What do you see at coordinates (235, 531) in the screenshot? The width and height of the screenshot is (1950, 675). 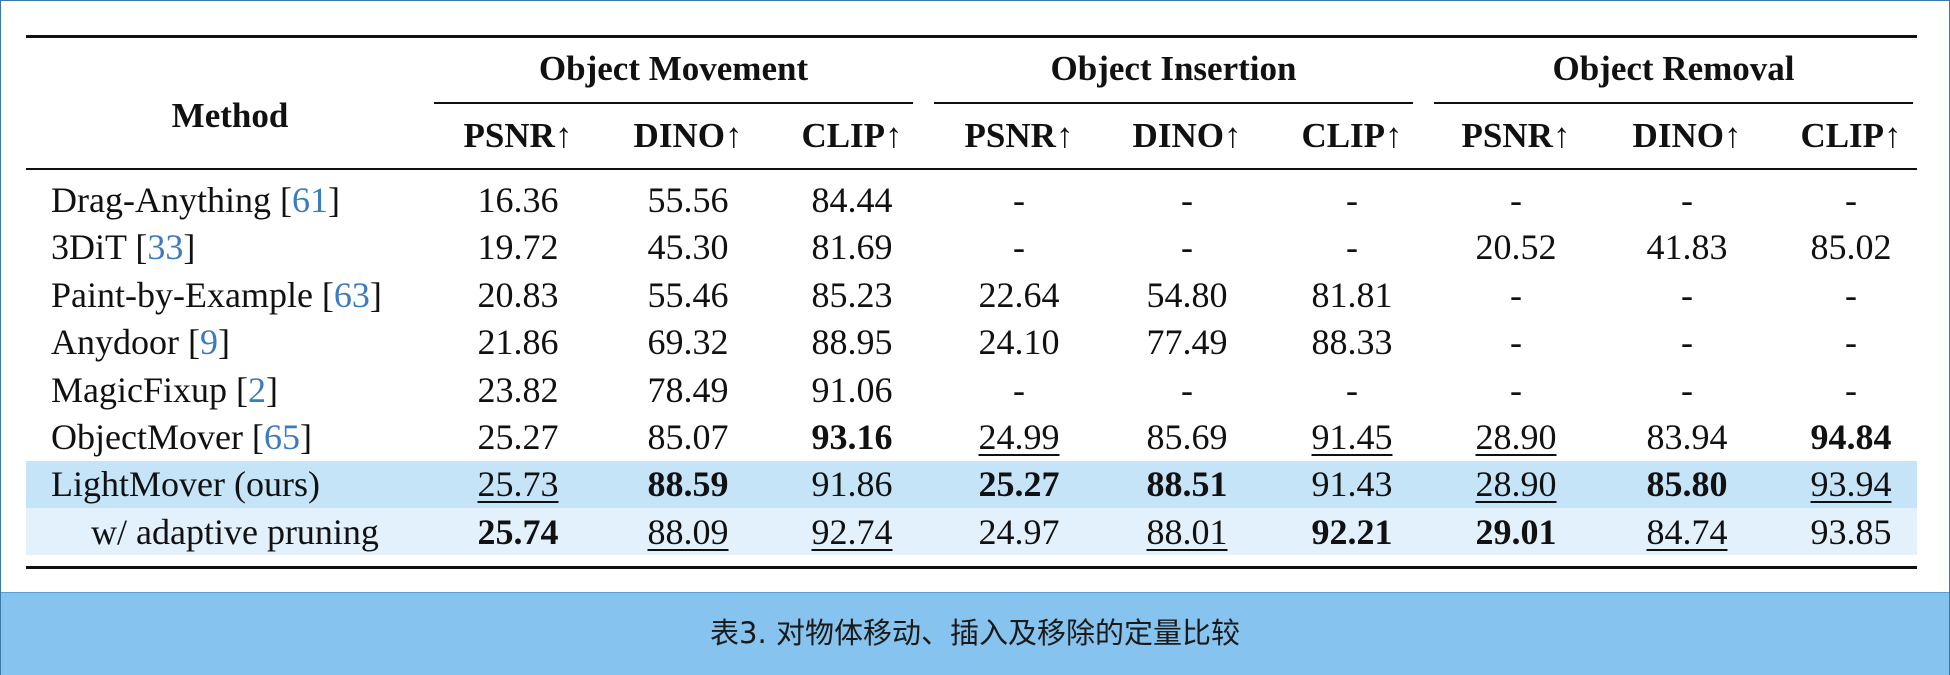 I see `method-cell: w/ adaptive pruning` at bounding box center [235, 531].